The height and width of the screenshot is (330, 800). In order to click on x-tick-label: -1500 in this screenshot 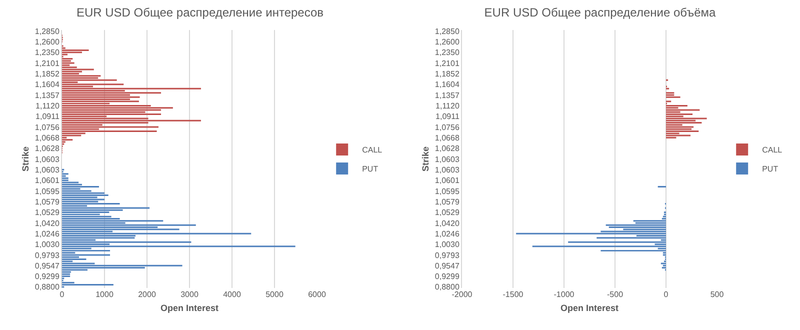, I will do `click(513, 294)`.